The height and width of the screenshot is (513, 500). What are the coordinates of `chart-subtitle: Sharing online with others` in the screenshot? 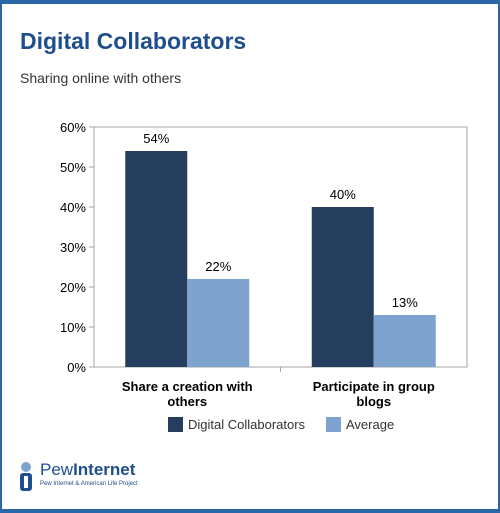 It's located at (101, 78).